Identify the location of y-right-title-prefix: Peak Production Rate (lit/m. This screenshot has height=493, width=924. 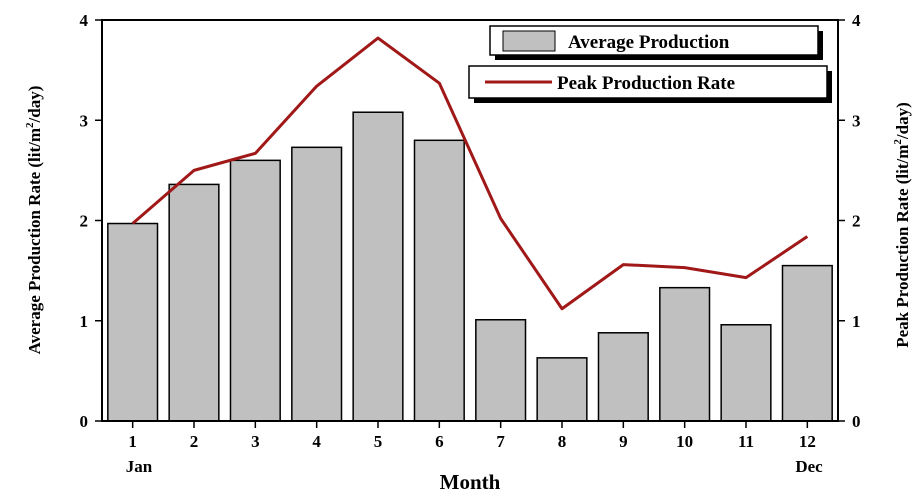
(902, 246).